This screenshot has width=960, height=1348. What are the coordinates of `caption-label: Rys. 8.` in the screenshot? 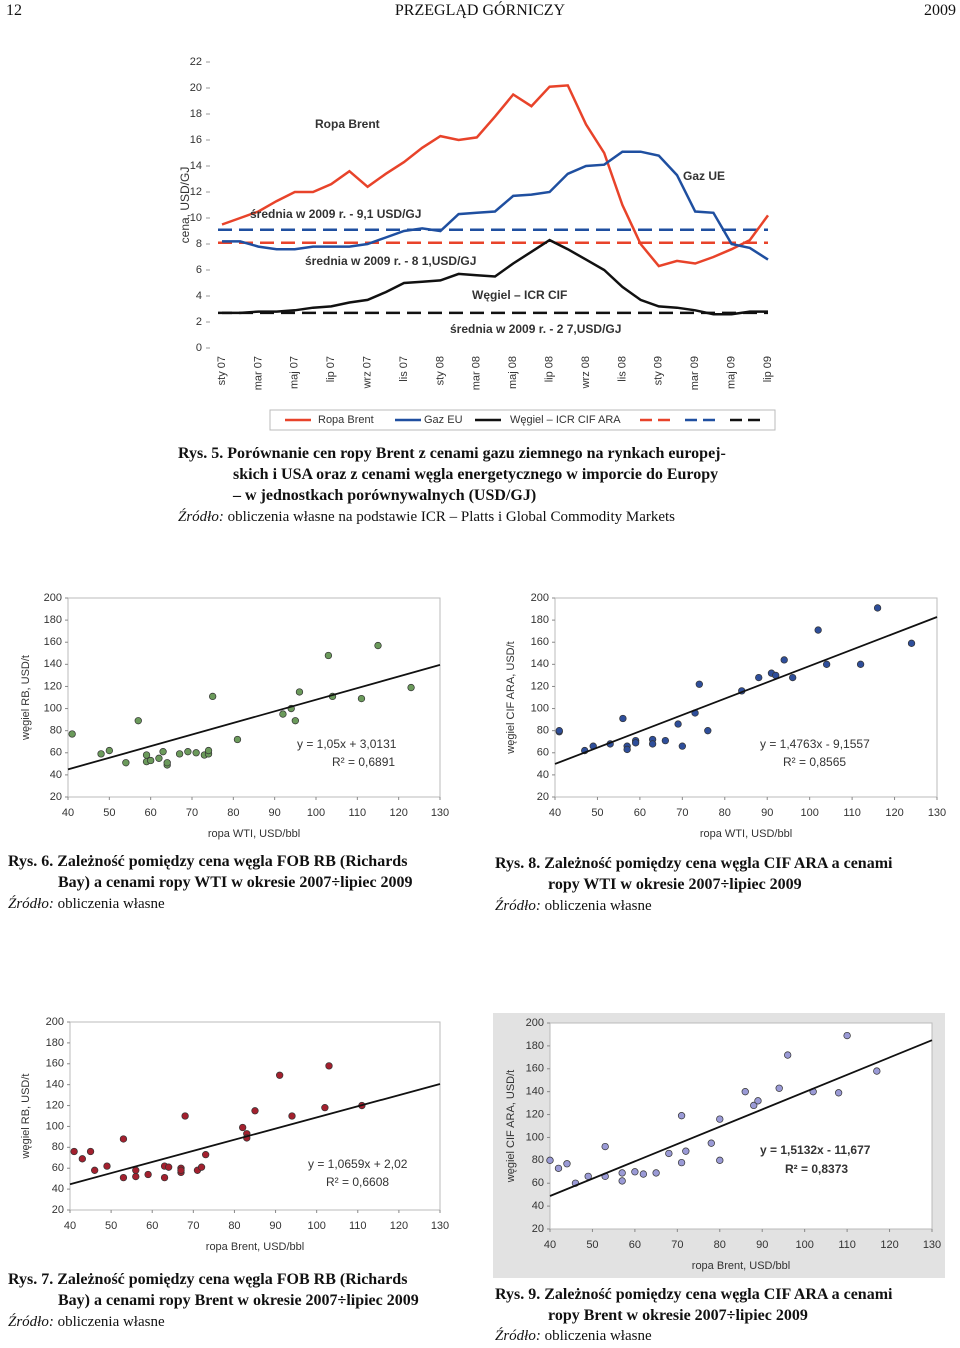 It's located at (518, 863).